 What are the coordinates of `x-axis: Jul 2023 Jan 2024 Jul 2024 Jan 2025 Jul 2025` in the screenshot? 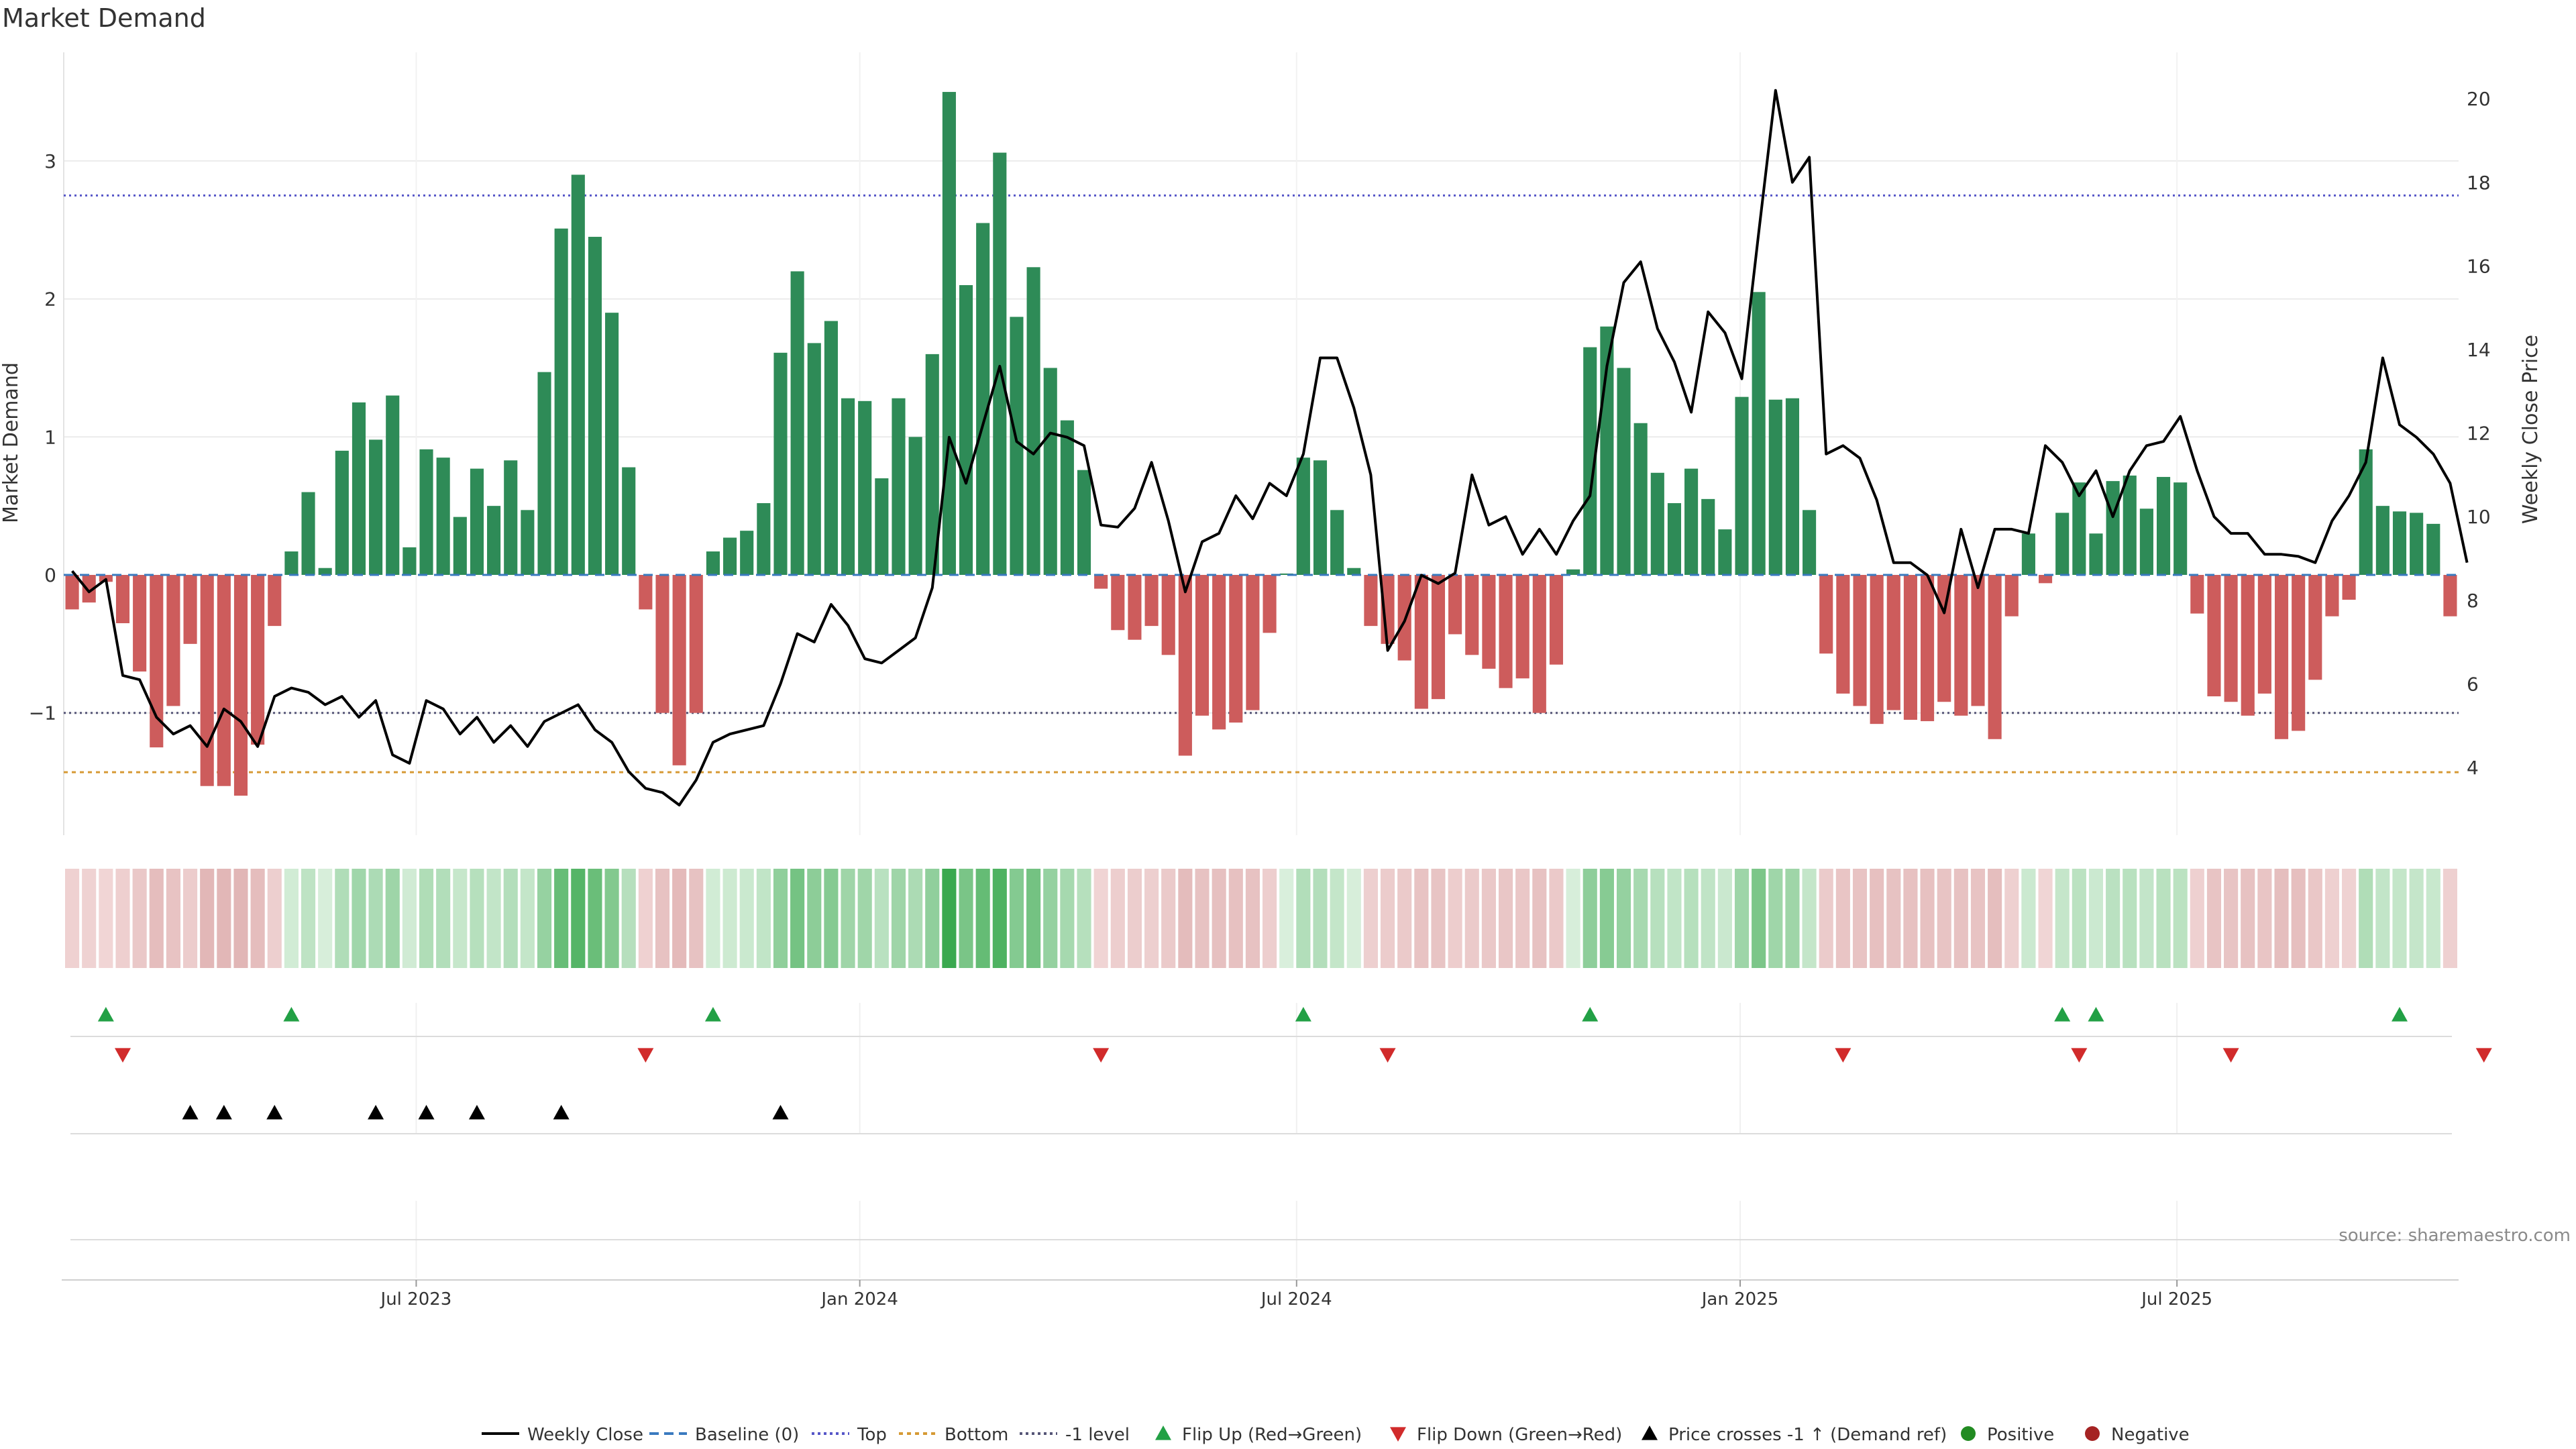 It's located at (1260, 1294).